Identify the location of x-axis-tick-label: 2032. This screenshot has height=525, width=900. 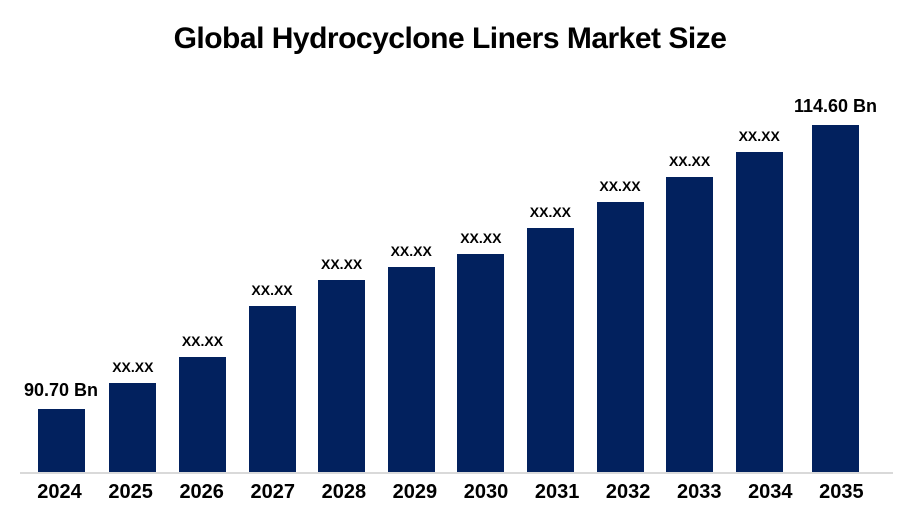
(628, 492).